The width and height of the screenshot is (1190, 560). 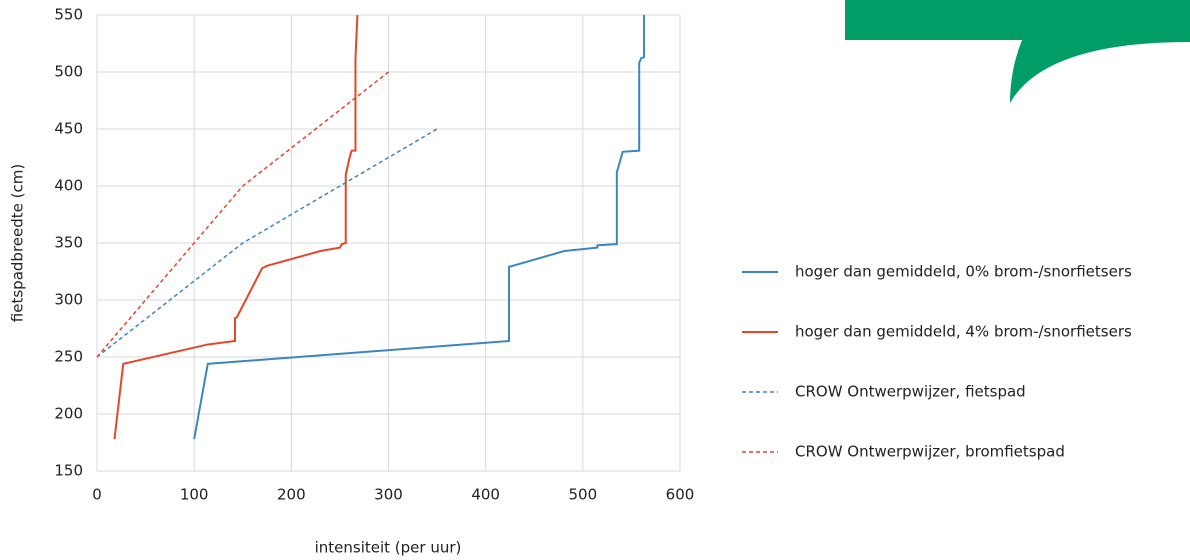 I want to click on x-tick-label: 200, so click(x=291, y=495).